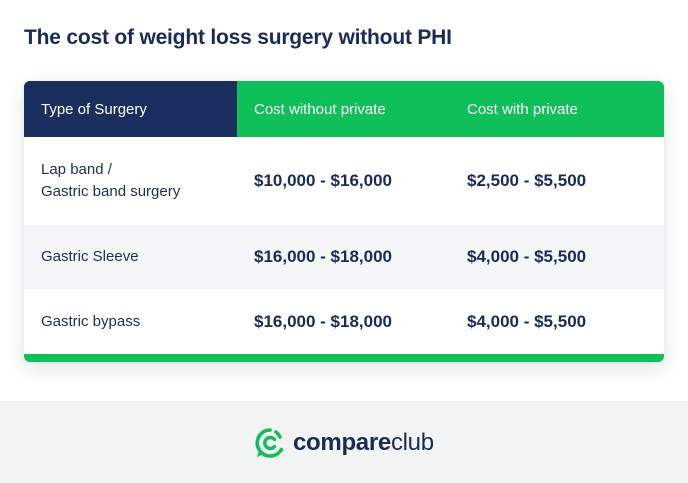 Image resolution: width=688 pixels, height=483 pixels. Describe the element at coordinates (90, 256) in the screenshot. I see `surgery-type-cell: Gastric Sleeve` at that location.